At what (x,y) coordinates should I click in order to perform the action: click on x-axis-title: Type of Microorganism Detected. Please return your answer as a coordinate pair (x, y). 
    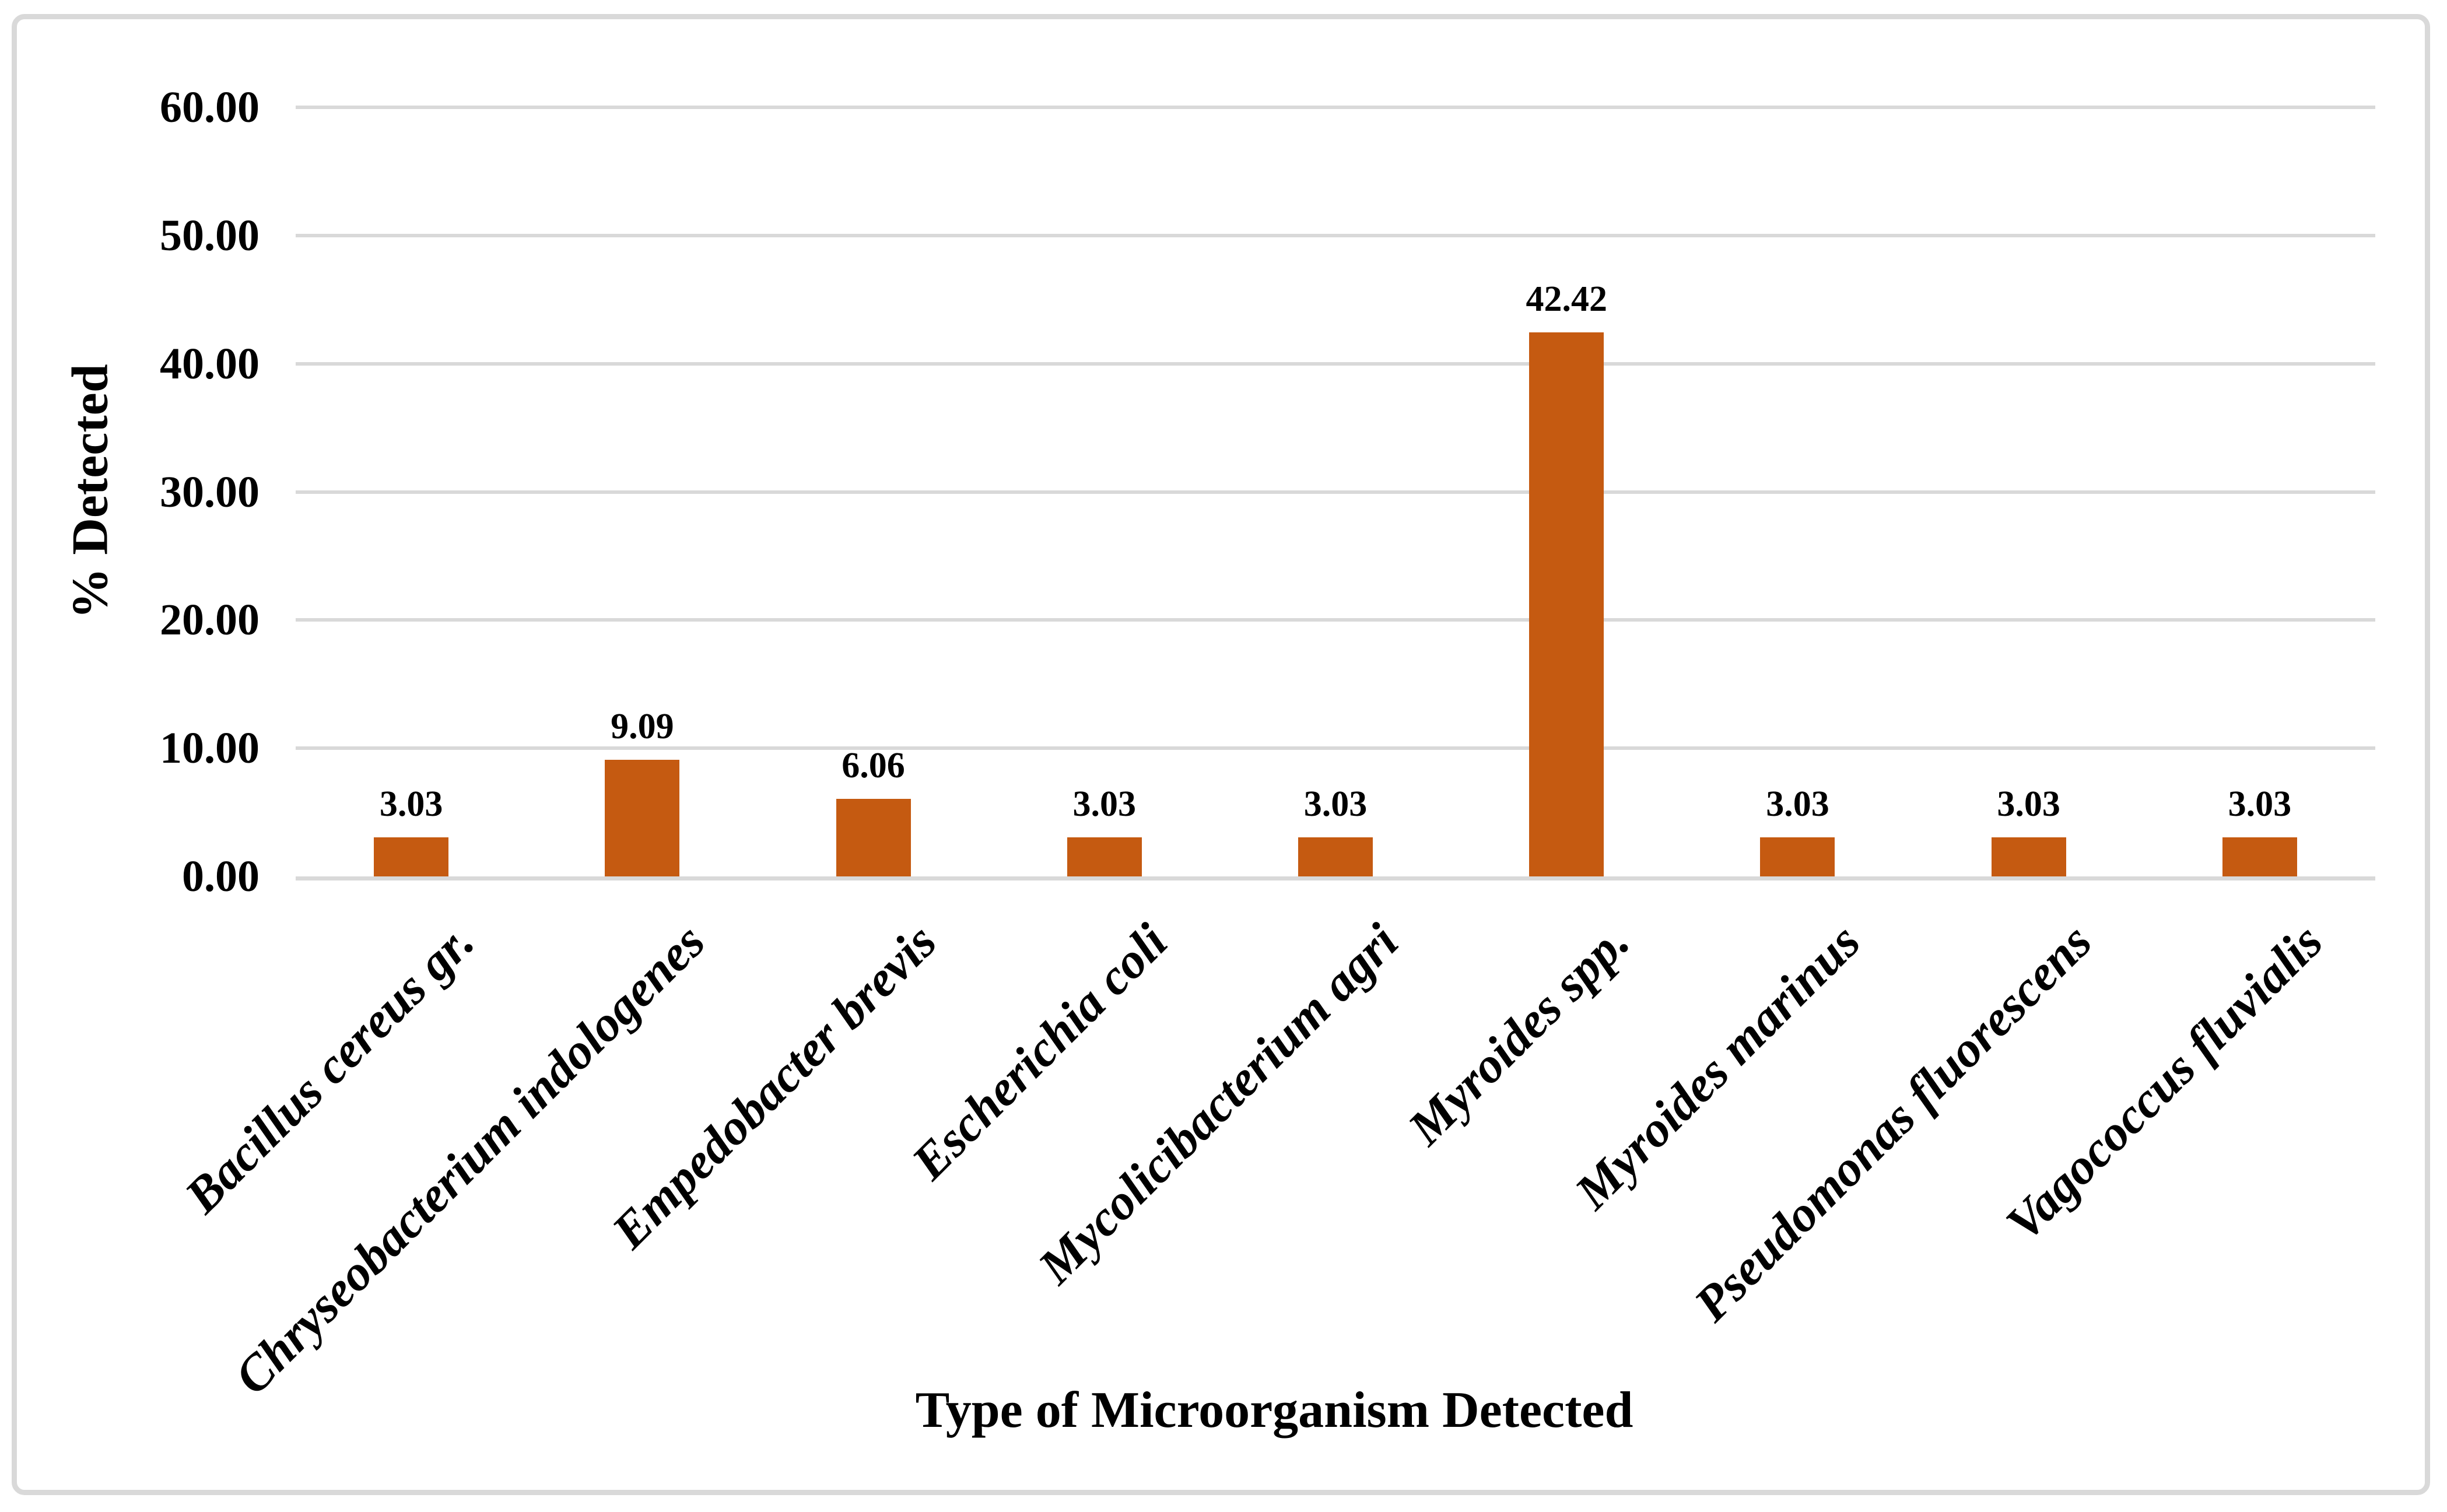
    Looking at the image, I should click on (1274, 1410).